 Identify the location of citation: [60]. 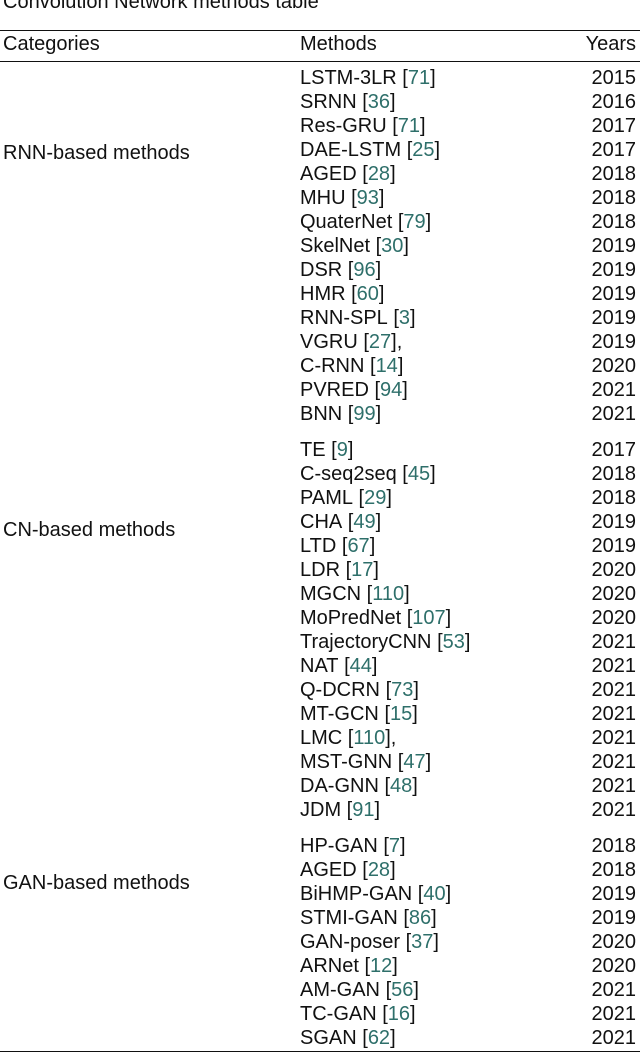
(368, 294).